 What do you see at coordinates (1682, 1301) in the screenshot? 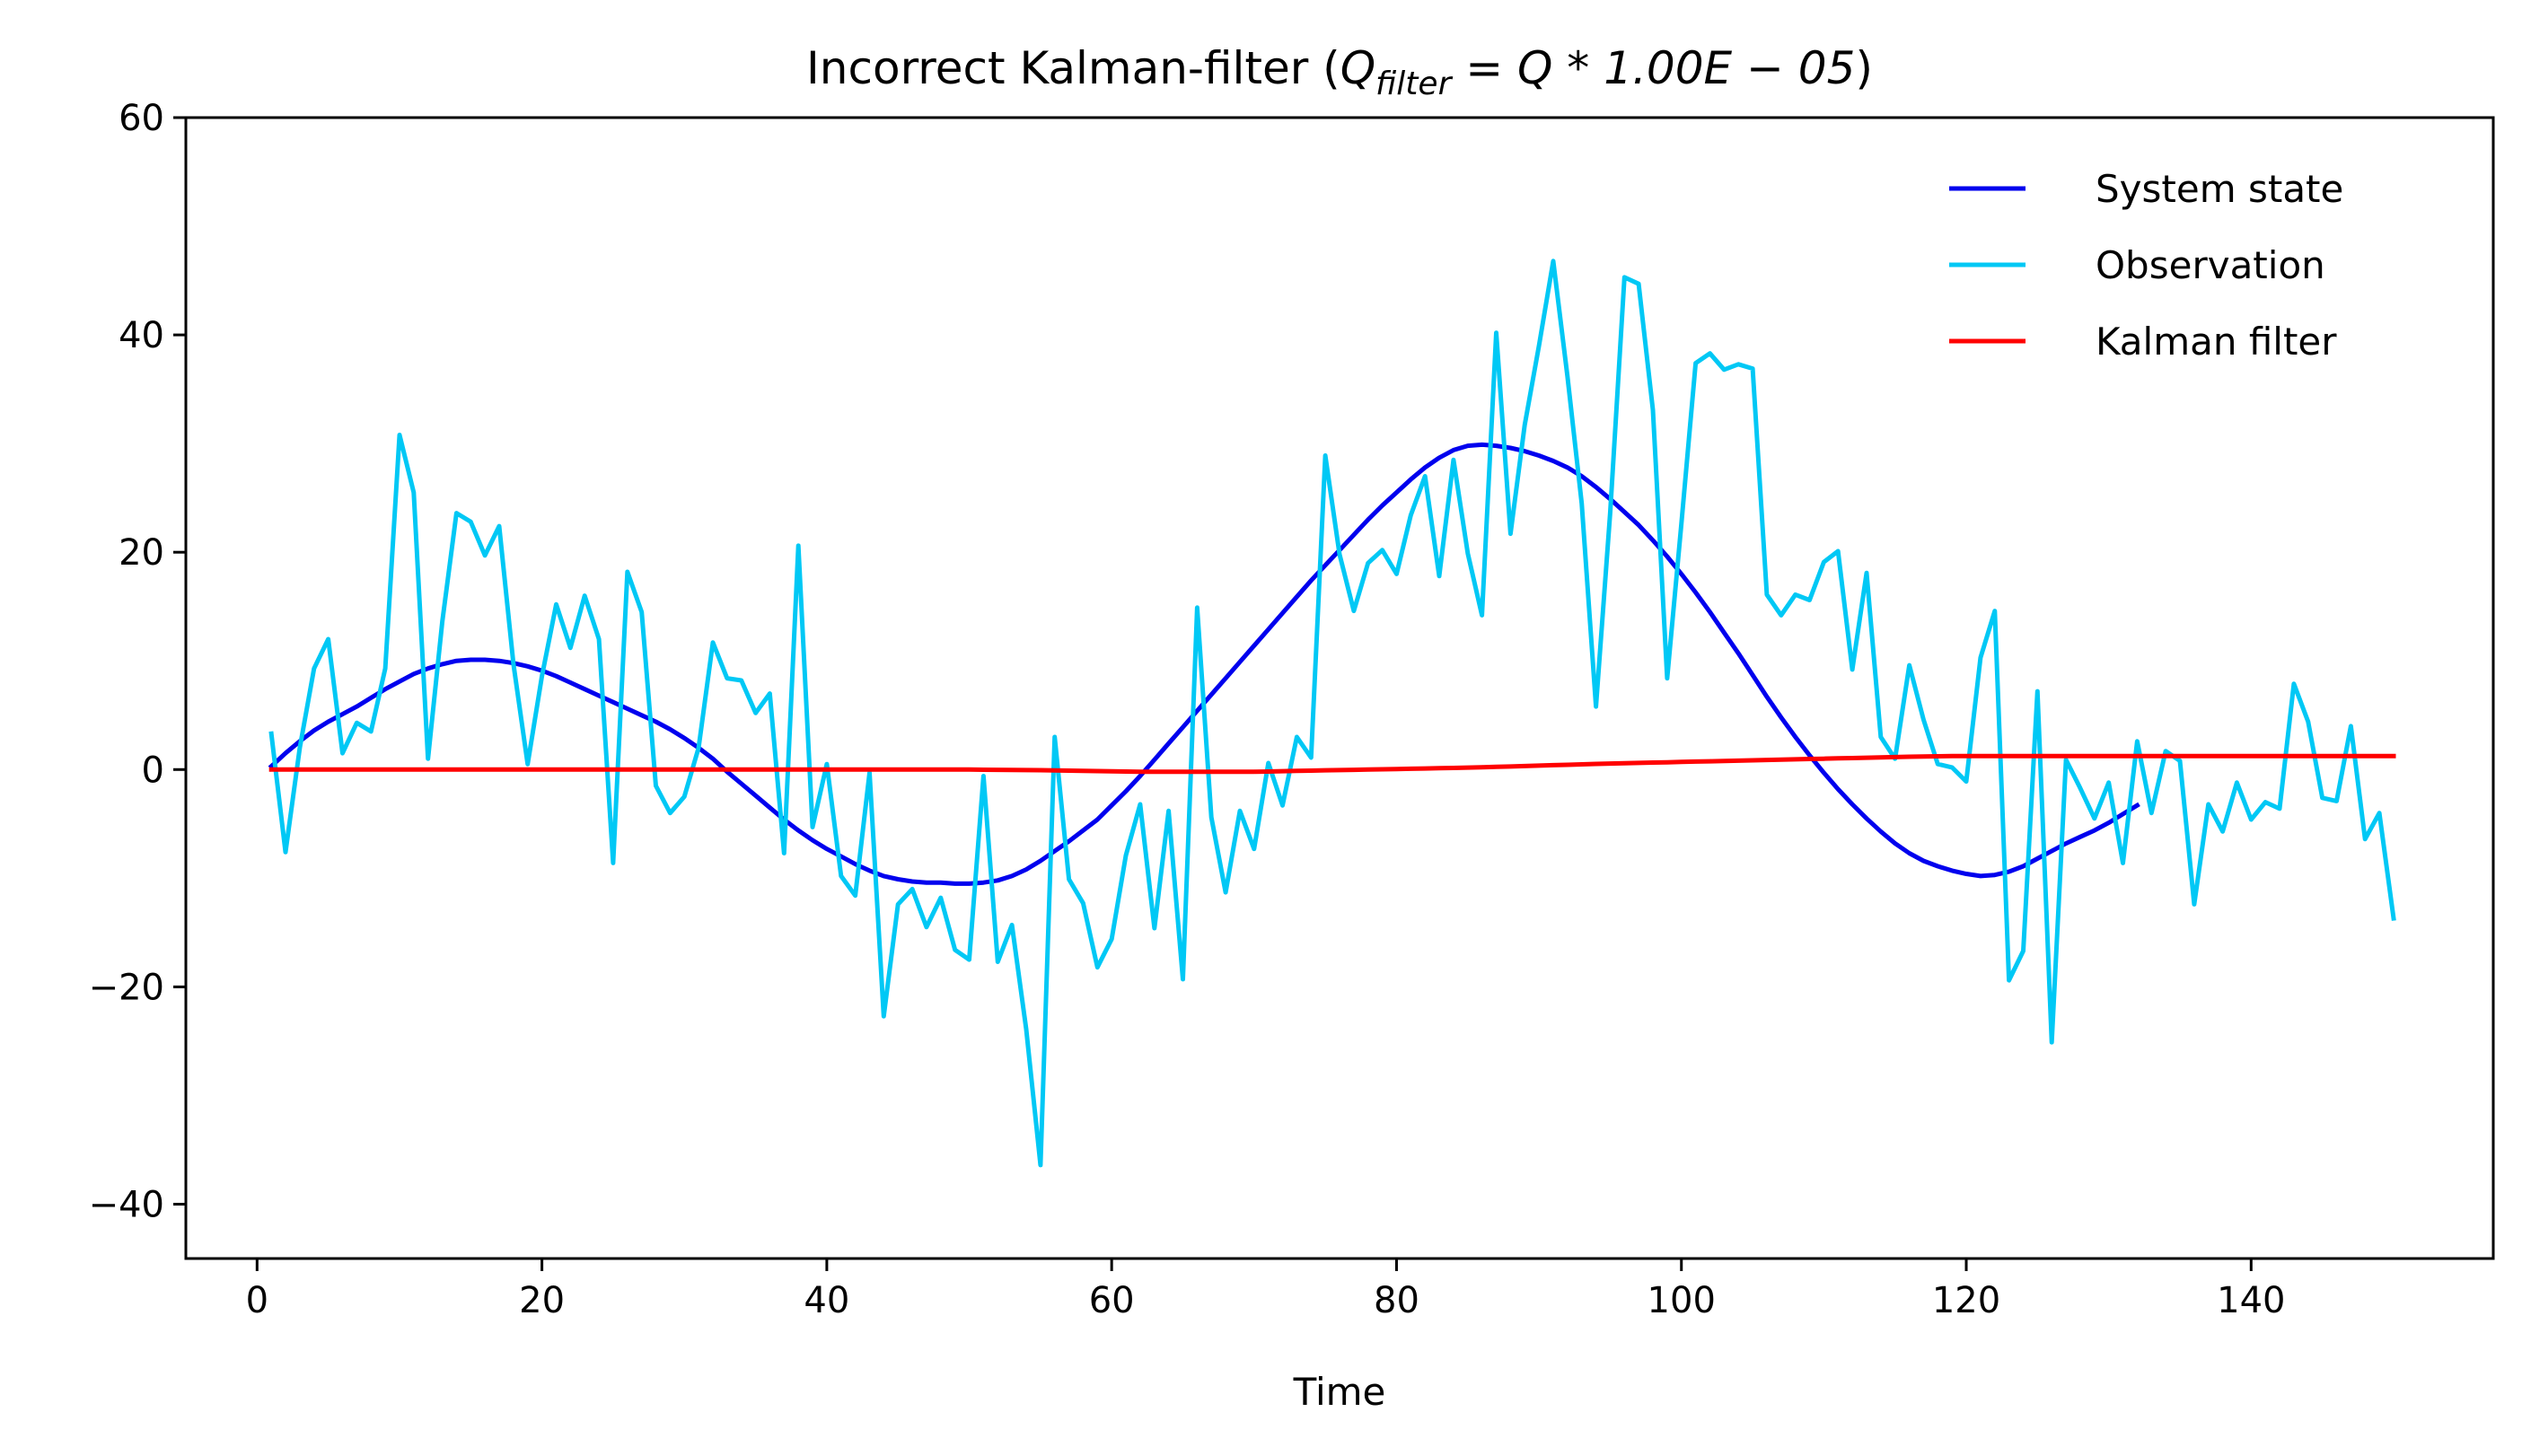
I see `x-tick-label: 100` at bounding box center [1682, 1301].